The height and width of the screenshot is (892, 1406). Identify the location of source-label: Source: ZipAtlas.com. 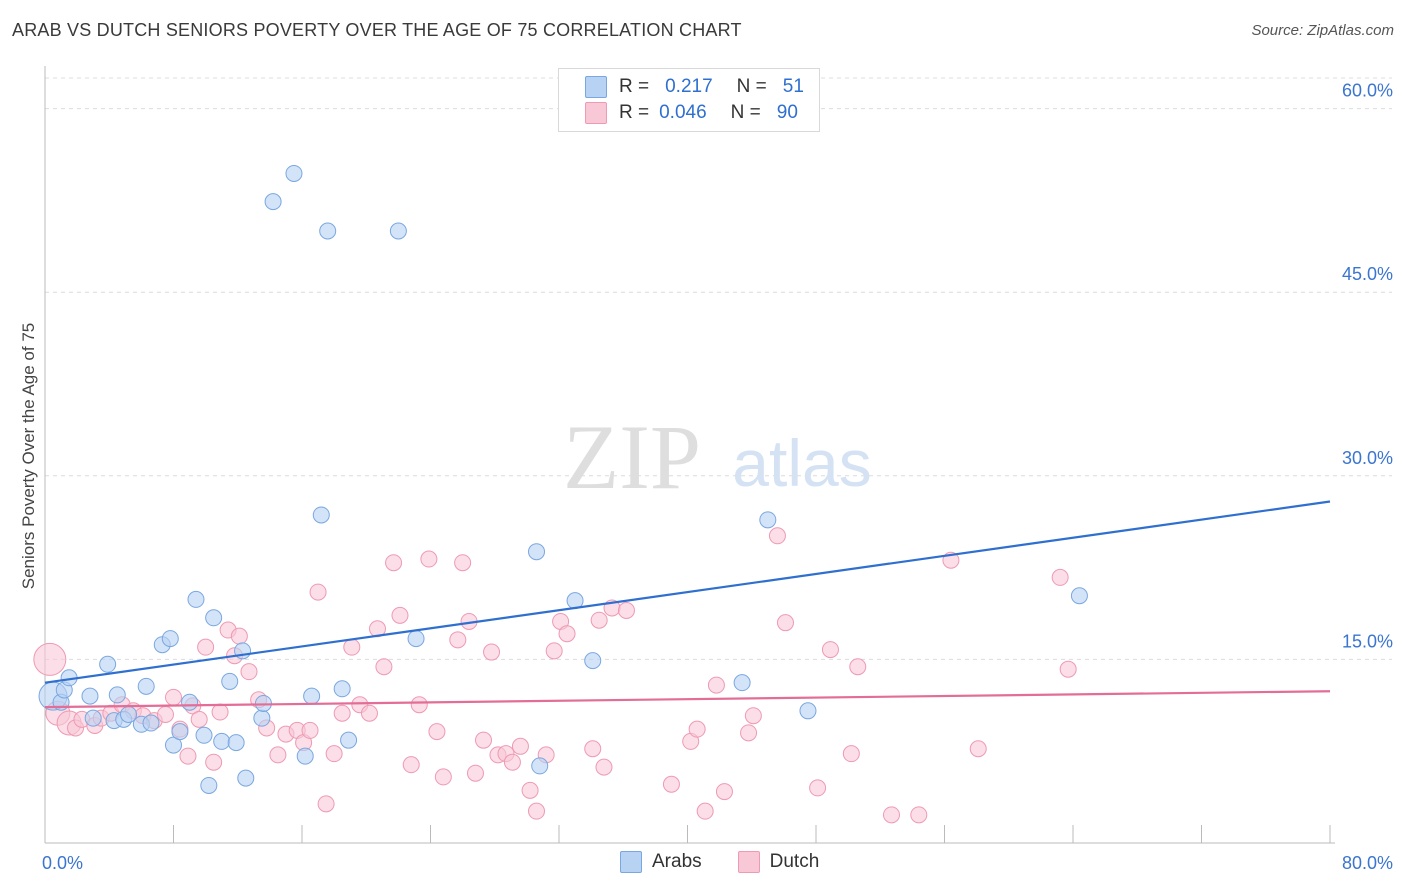
(1322, 30).